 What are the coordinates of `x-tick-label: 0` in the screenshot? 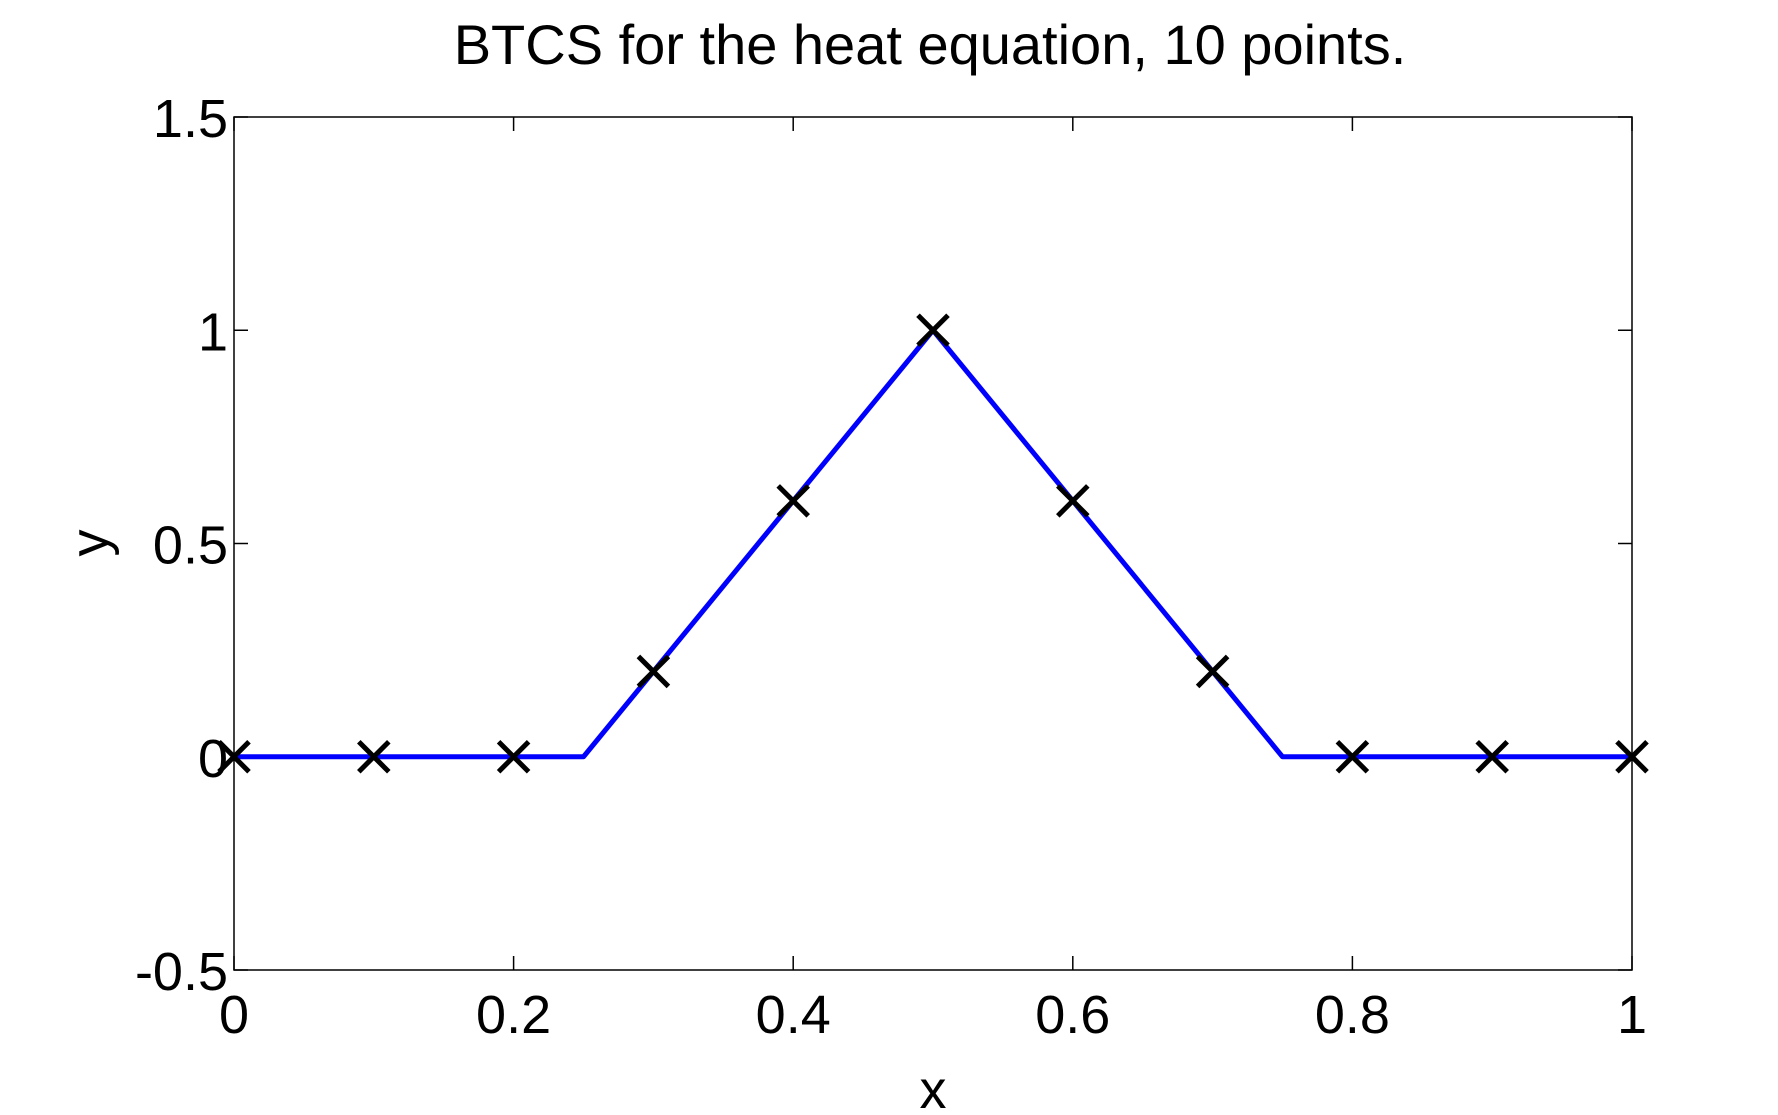 It's located at (234, 1015).